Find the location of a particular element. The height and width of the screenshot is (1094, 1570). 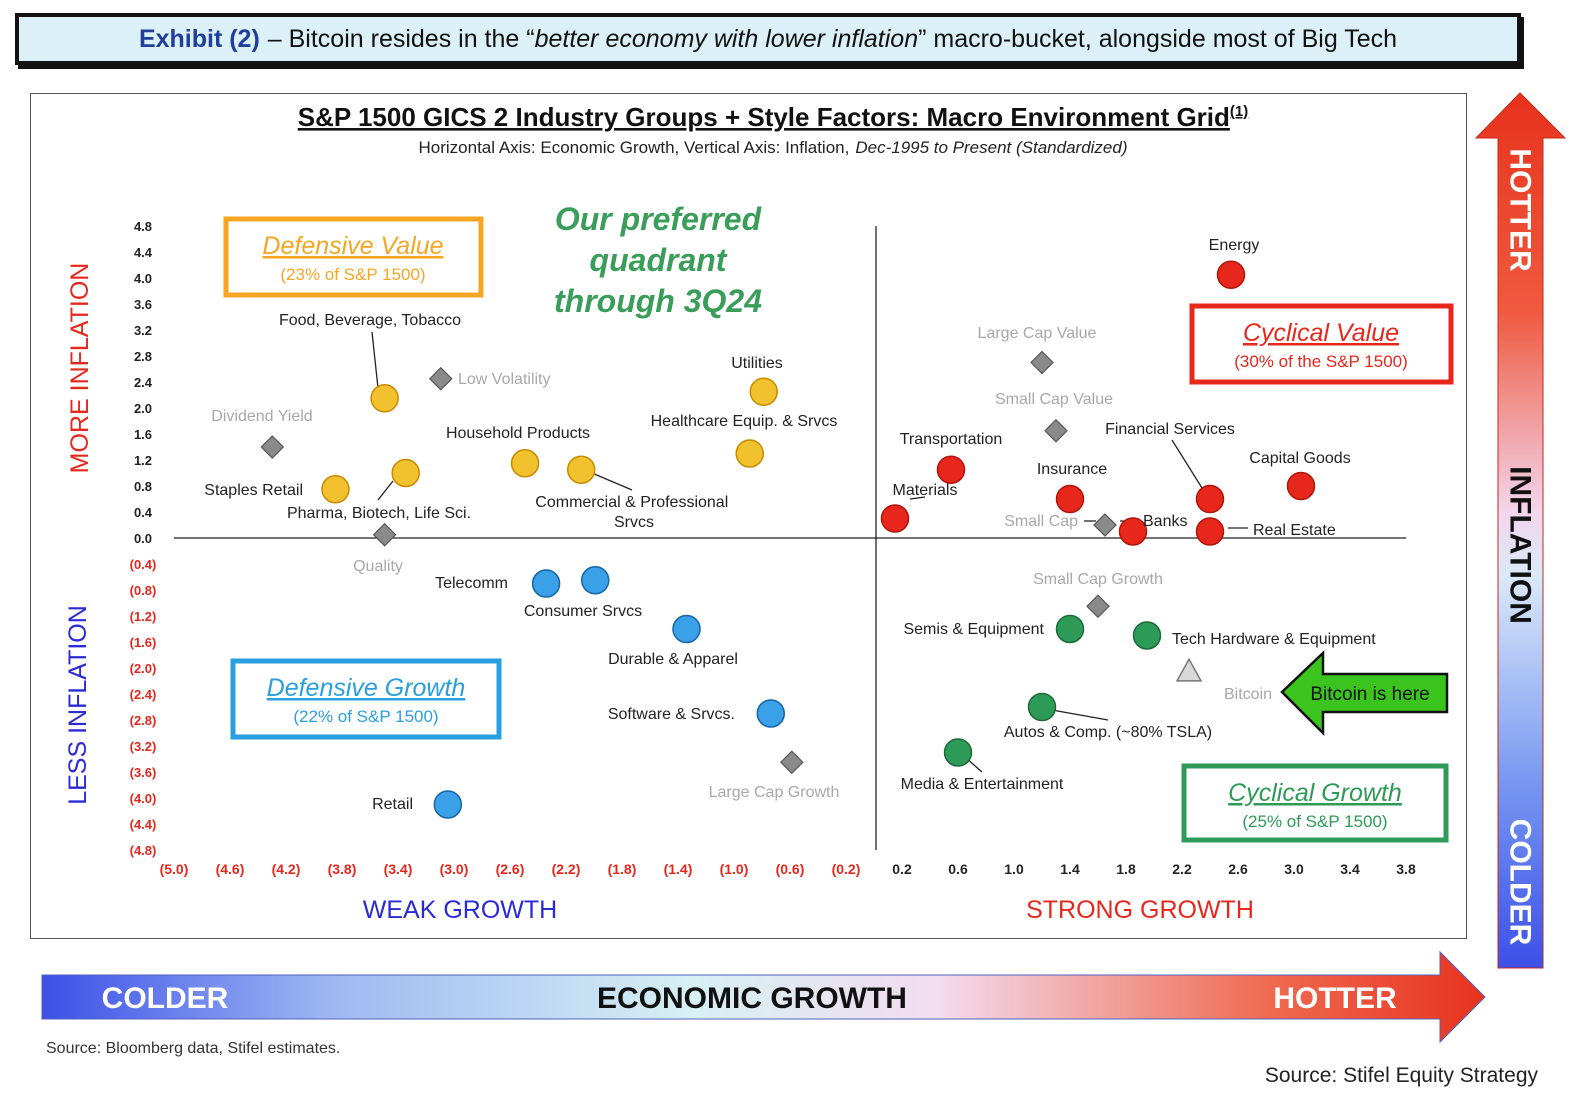

point-quality is located at coordinates (384, 534).